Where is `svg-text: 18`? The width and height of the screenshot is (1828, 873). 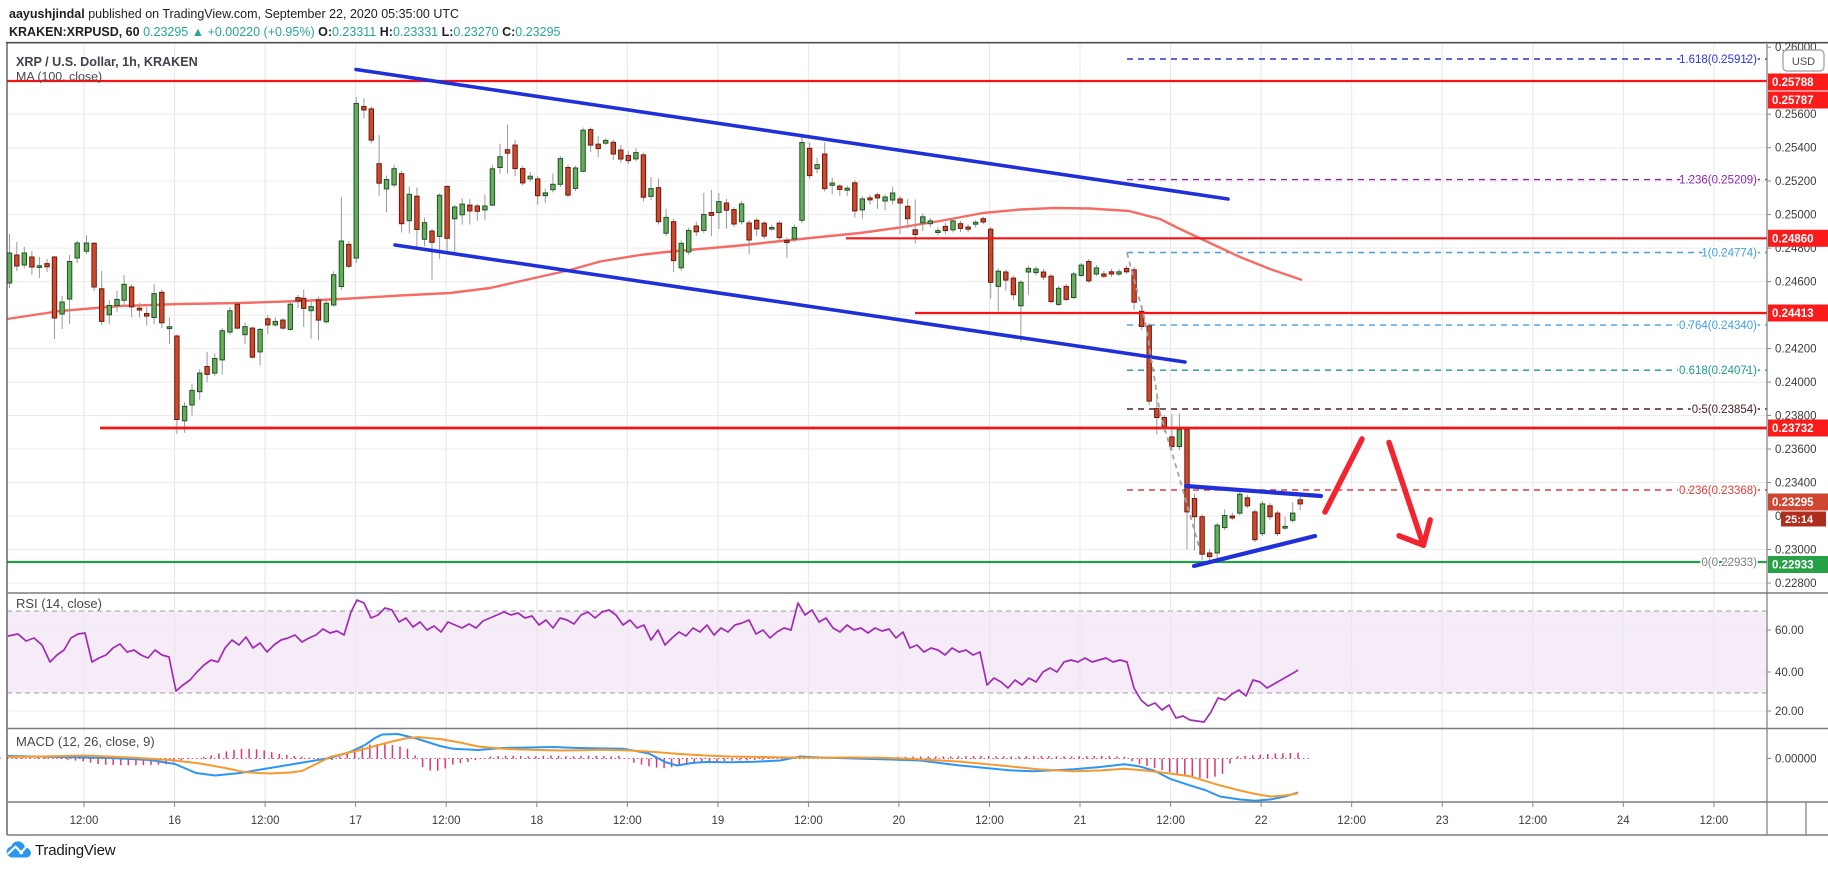
svg-text: 18 is located at coordinates (536, 821).